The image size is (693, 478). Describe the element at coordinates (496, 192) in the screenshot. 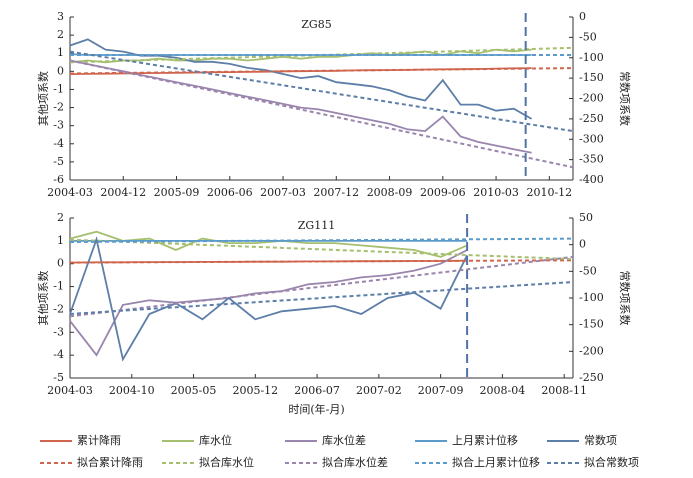

I see `x-tick-label: 2010-03` at that location.